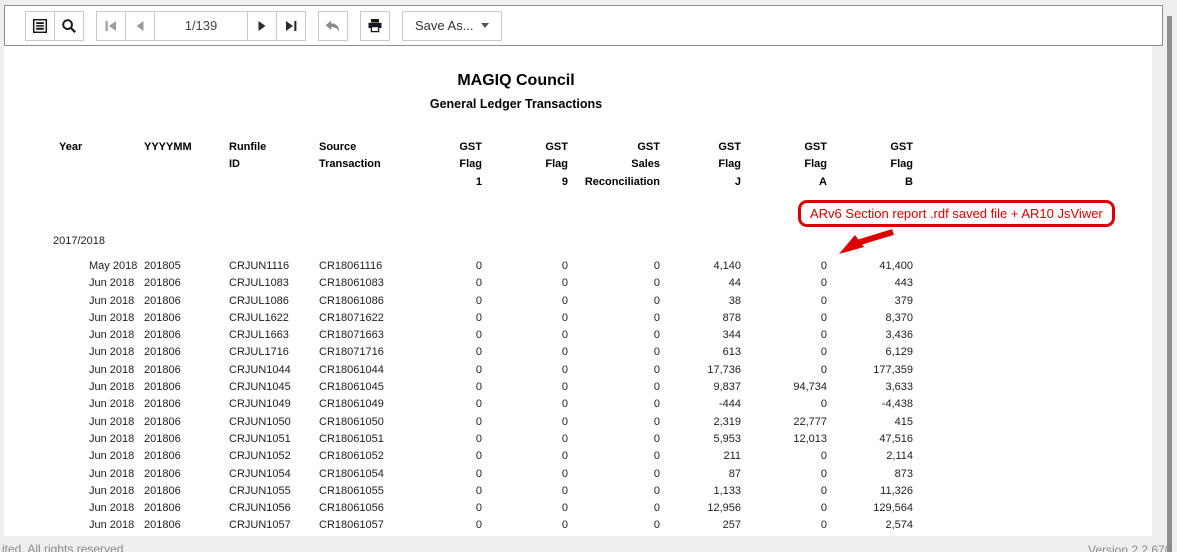  I want to click on back-button, so click(333, 25).